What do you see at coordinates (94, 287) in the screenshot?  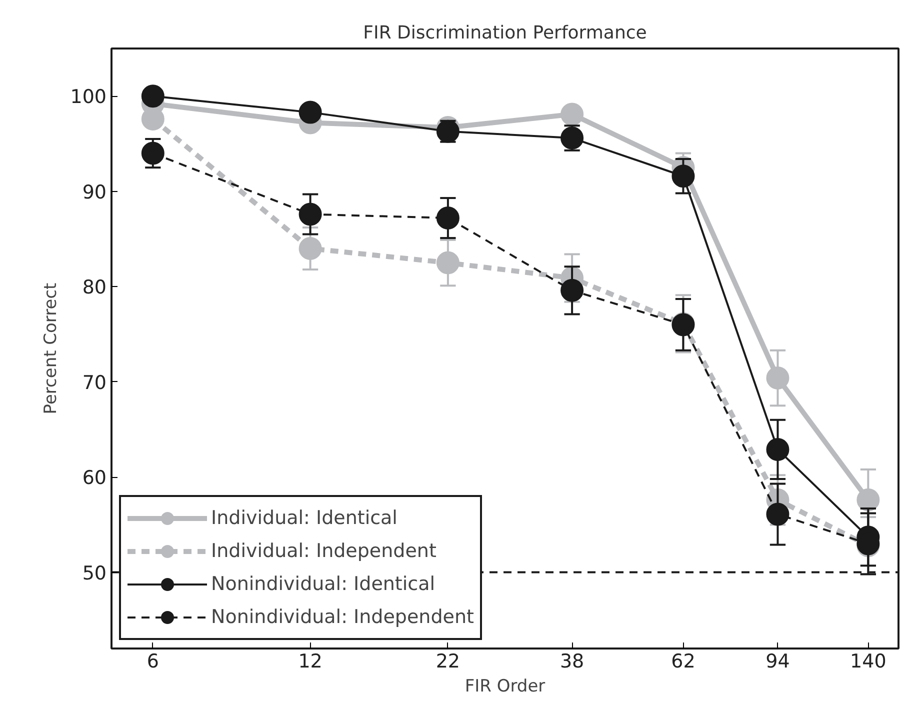 I see `y-tick-label: 80` at bounding box center [94, 287].